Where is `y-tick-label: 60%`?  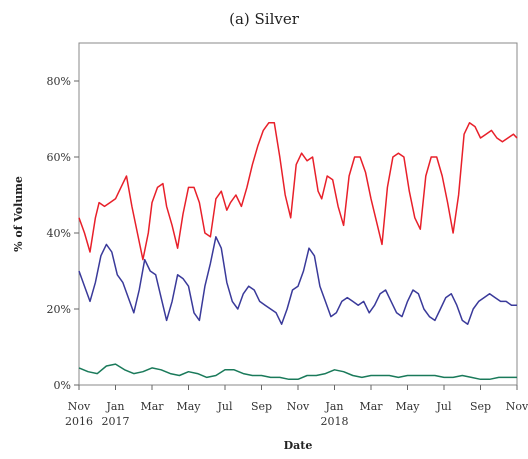 y-tick-label: 60% is located at coordinates (59, 157).